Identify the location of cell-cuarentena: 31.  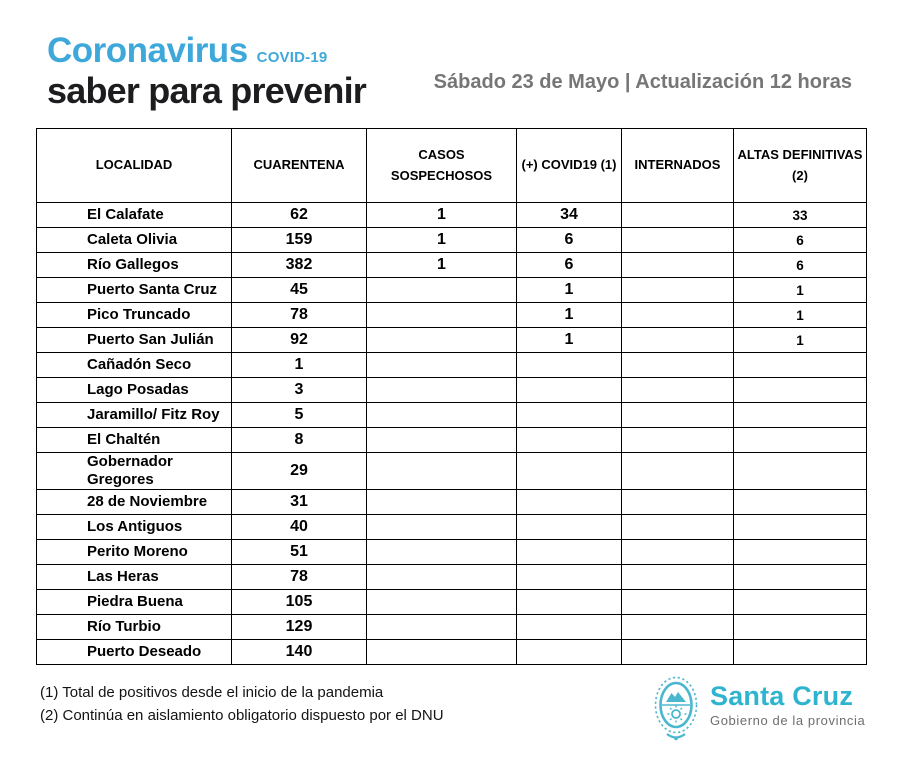
(299, 502).